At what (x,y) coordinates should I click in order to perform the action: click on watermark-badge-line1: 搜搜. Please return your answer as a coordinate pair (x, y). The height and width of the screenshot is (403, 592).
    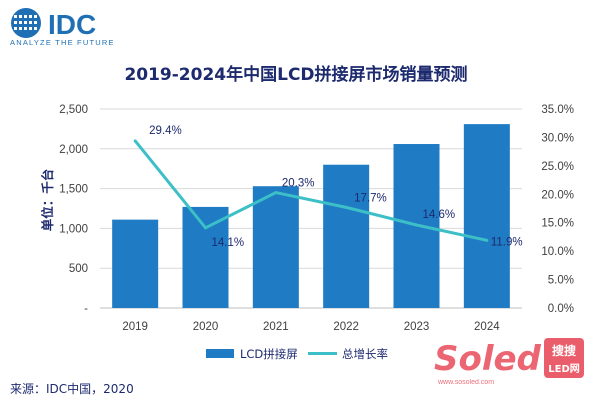
    Looking at the image, I should click on (564, 350).